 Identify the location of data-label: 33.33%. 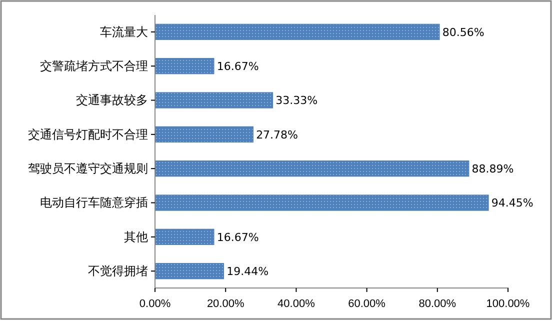
(297, 101).